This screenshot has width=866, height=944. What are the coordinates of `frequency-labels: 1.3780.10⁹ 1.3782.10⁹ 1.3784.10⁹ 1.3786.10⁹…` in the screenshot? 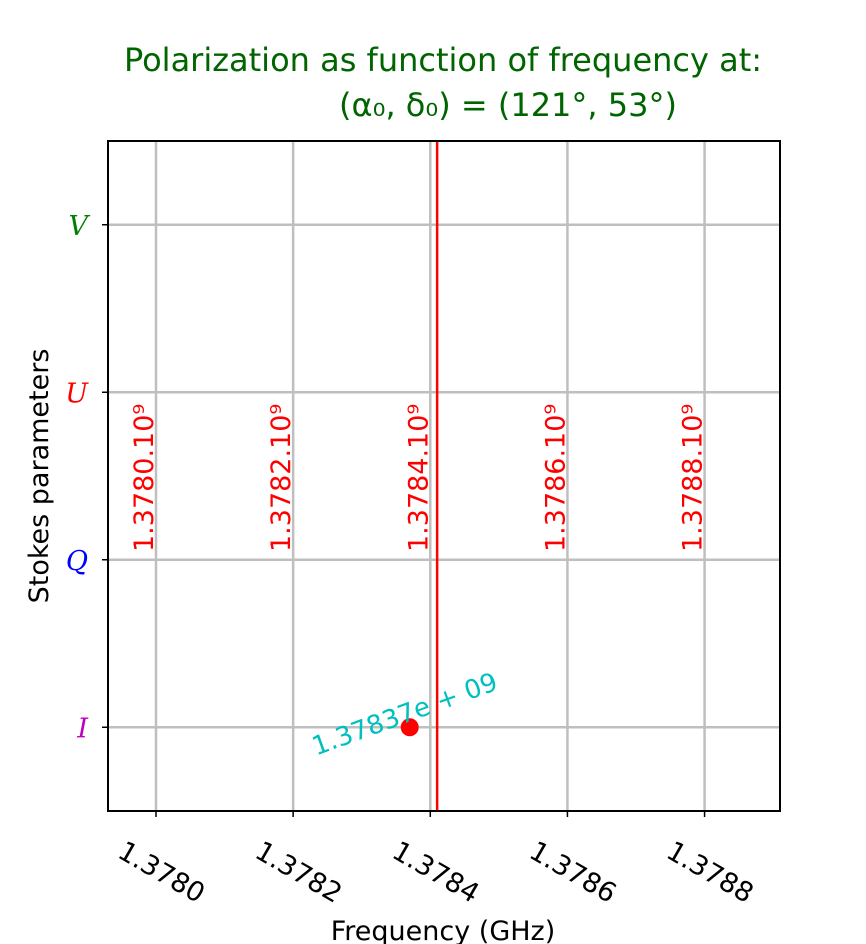 It's located at (419, 478).